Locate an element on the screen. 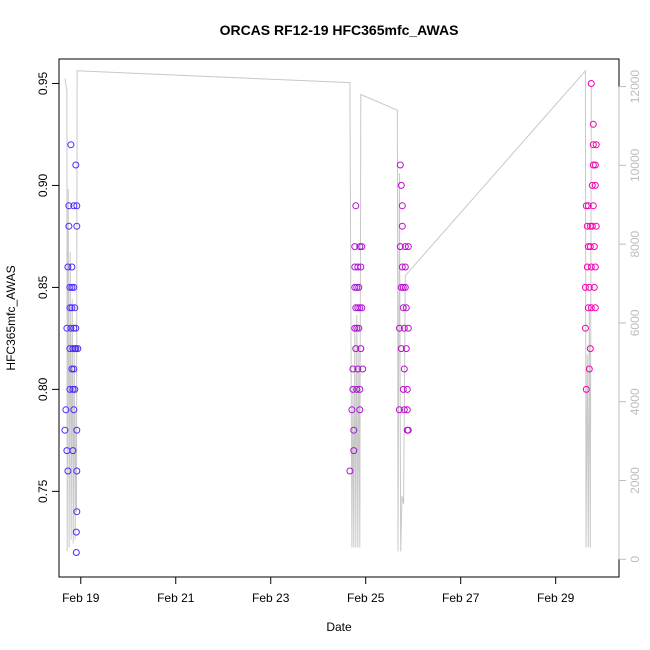 Image resolution: width=650 pixels, height=650 pixels. y-tick-label: 0.90 is located at coordinates (43, 185).